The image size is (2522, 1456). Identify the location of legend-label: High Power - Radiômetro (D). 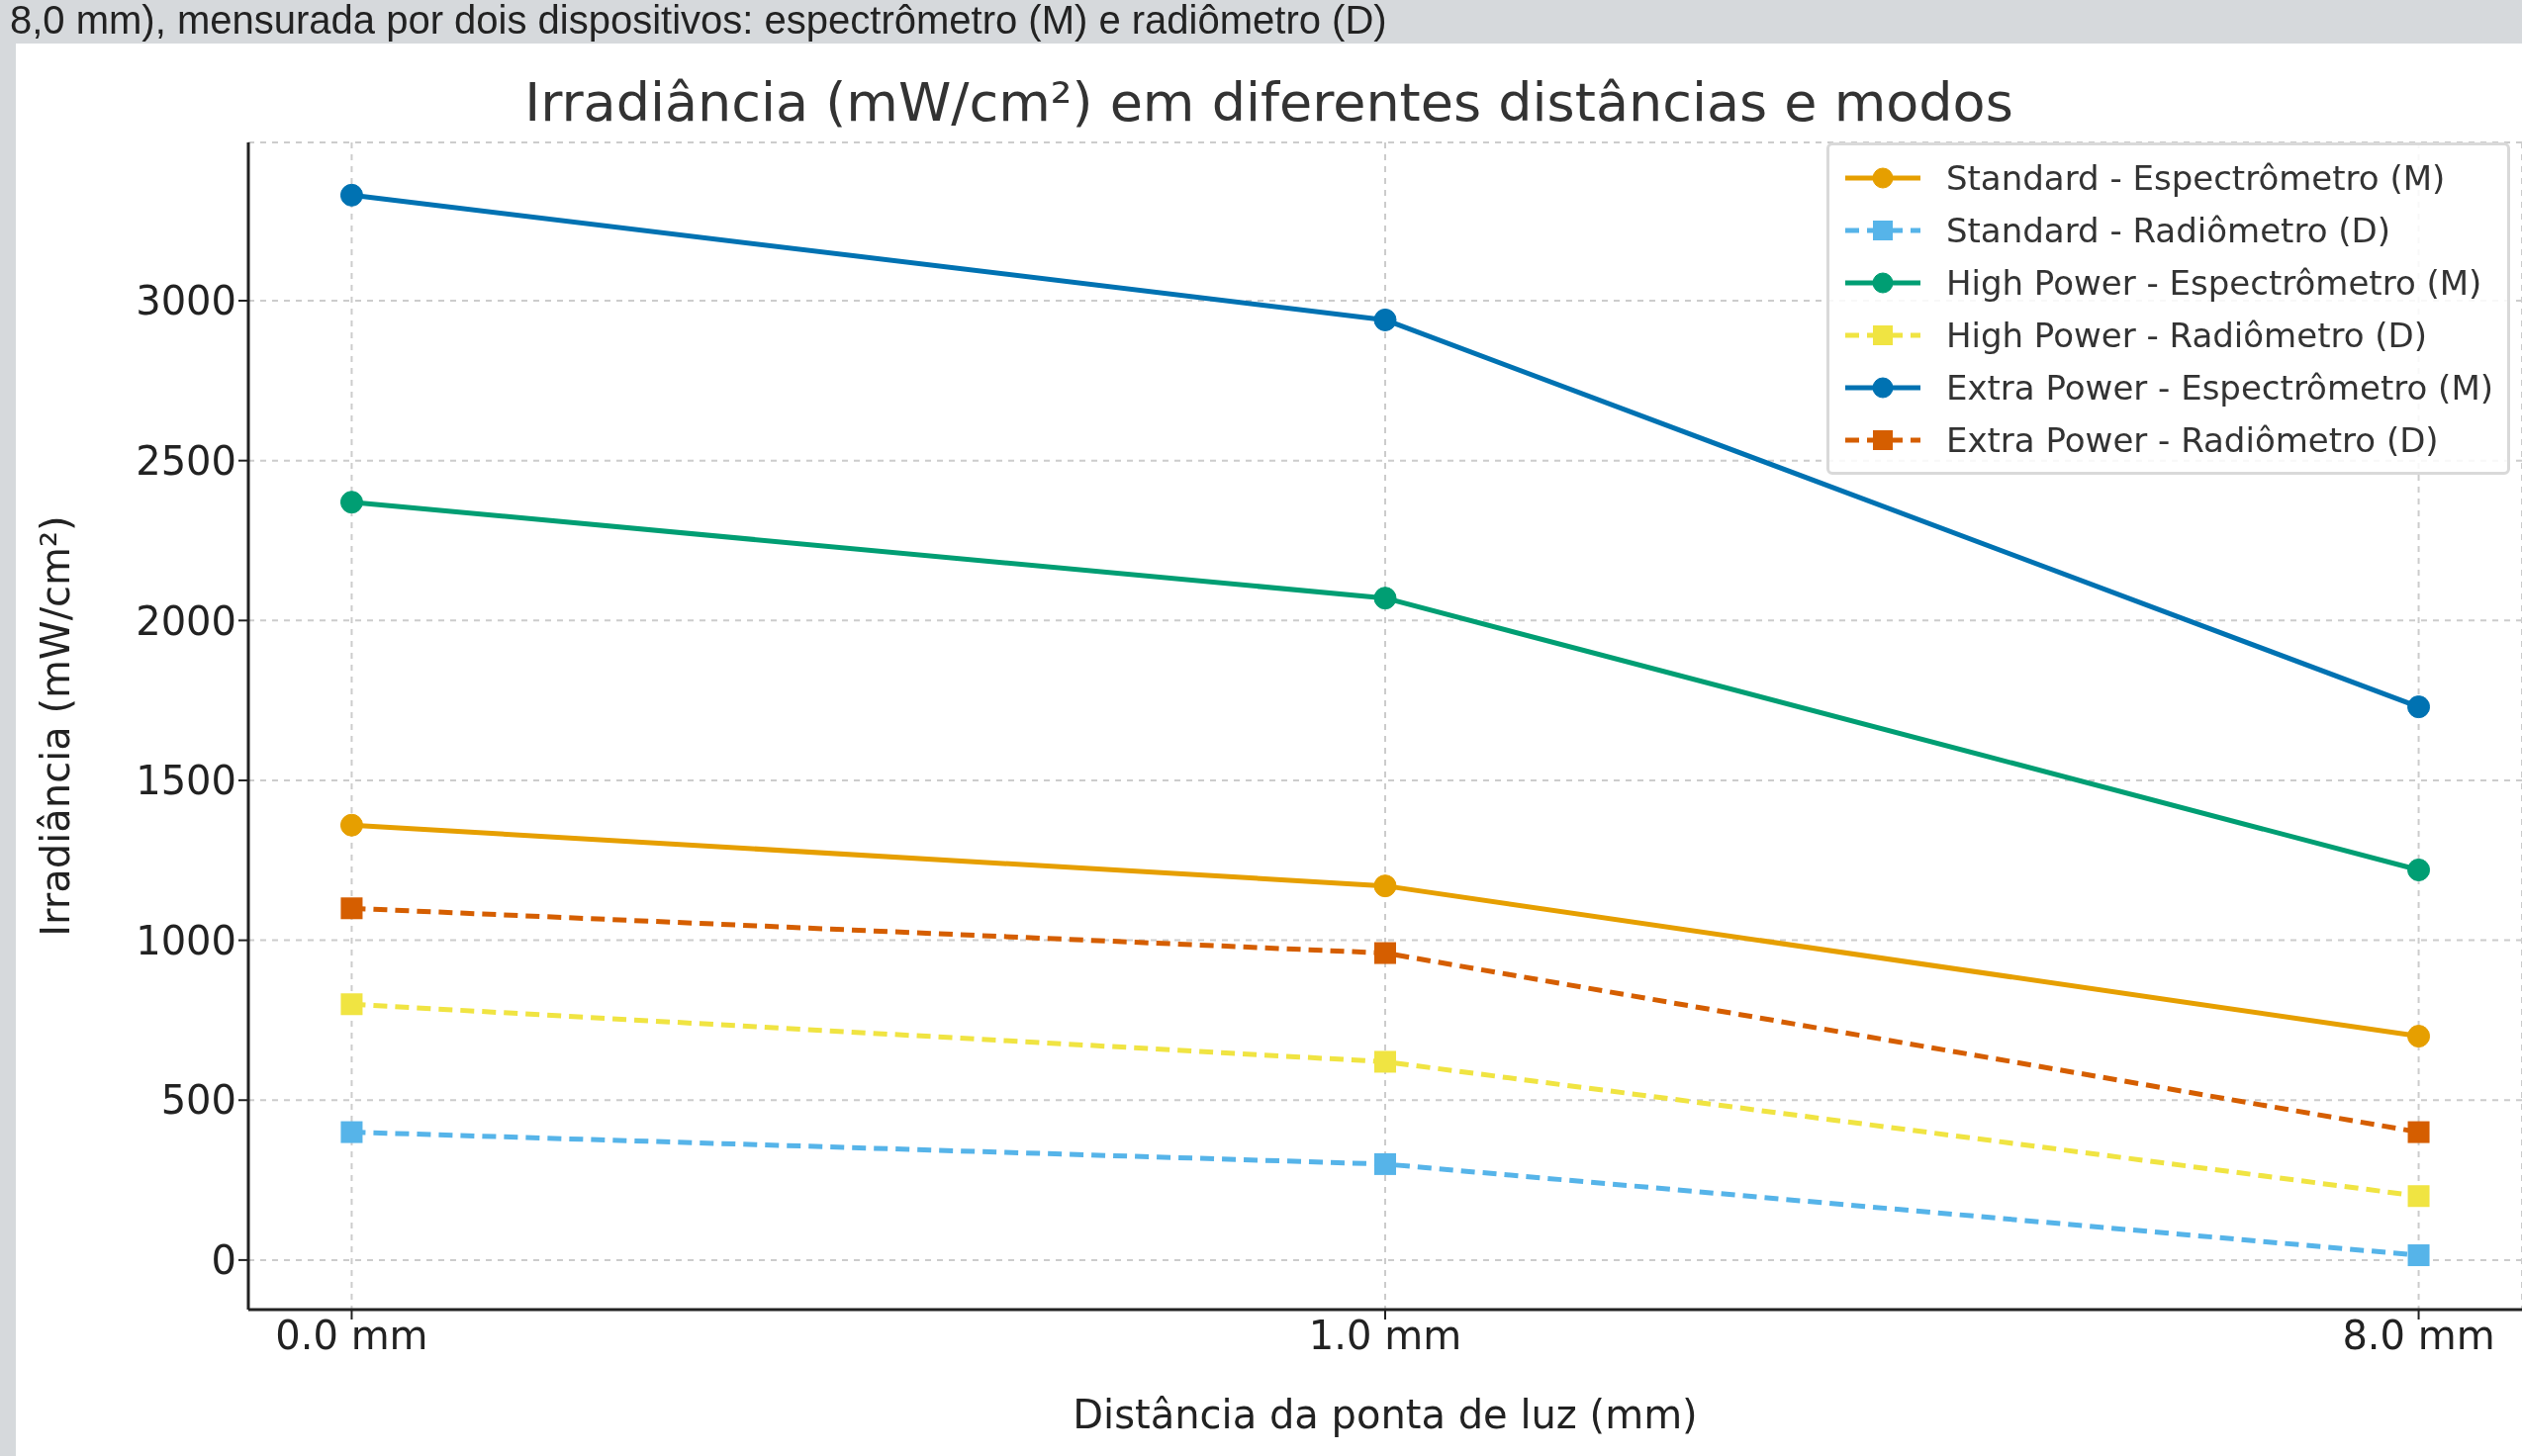
(2186, 335).